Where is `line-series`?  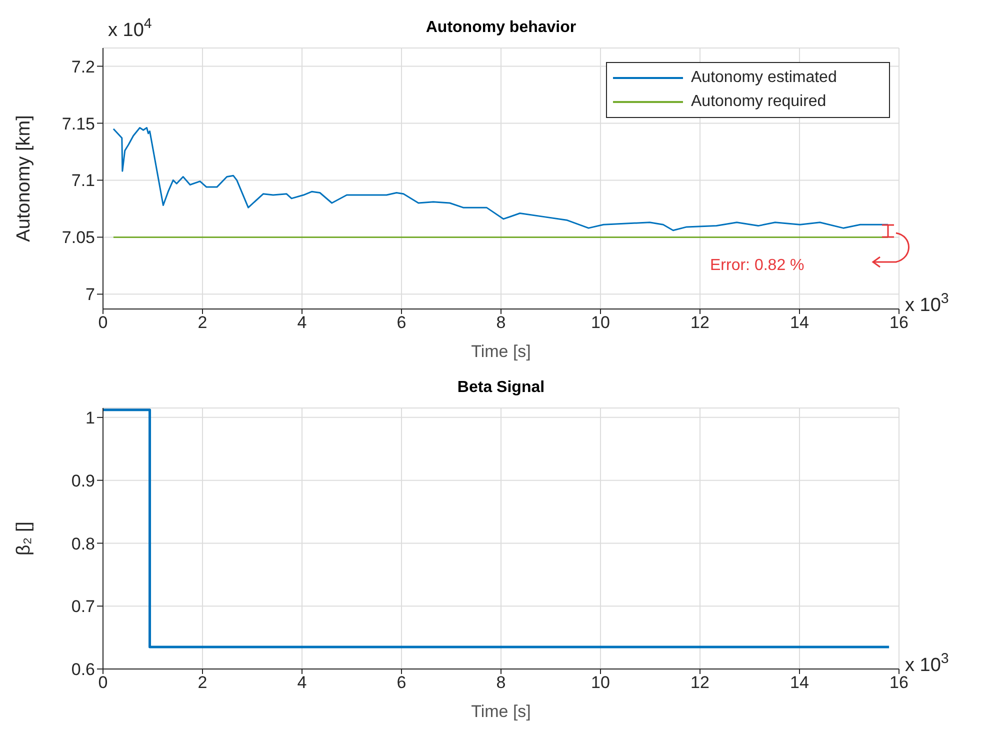
line-series is located at coordinates (500, 179).